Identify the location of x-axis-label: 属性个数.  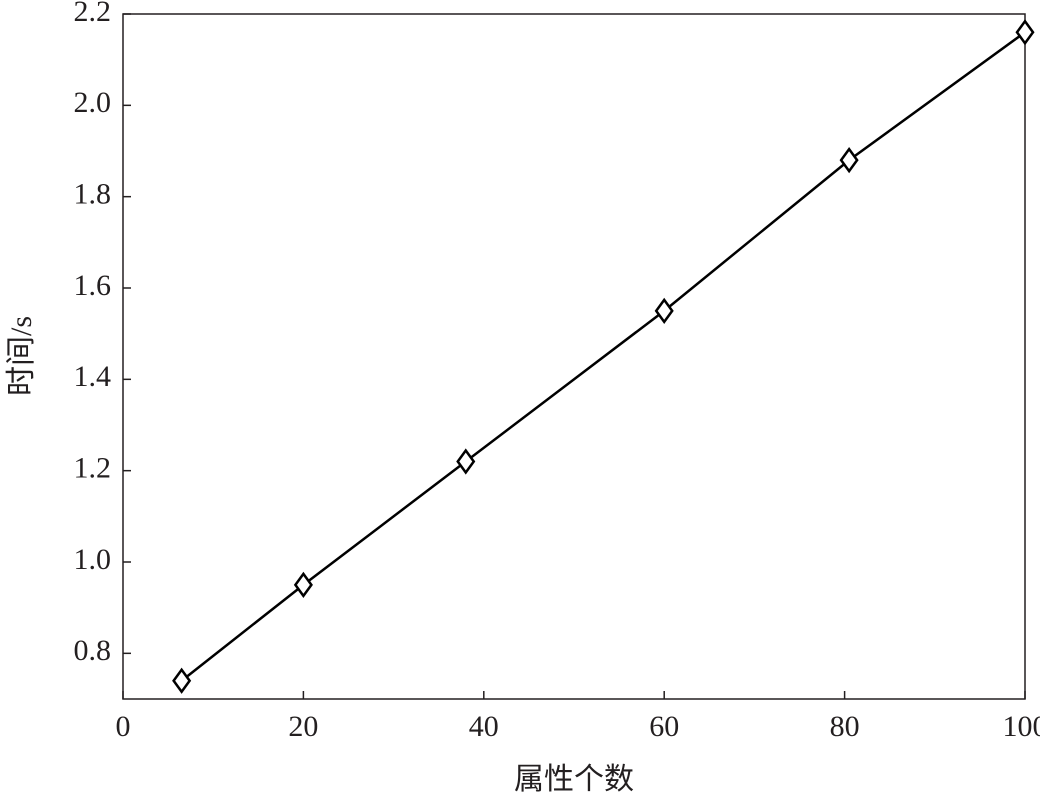
(574, 779).